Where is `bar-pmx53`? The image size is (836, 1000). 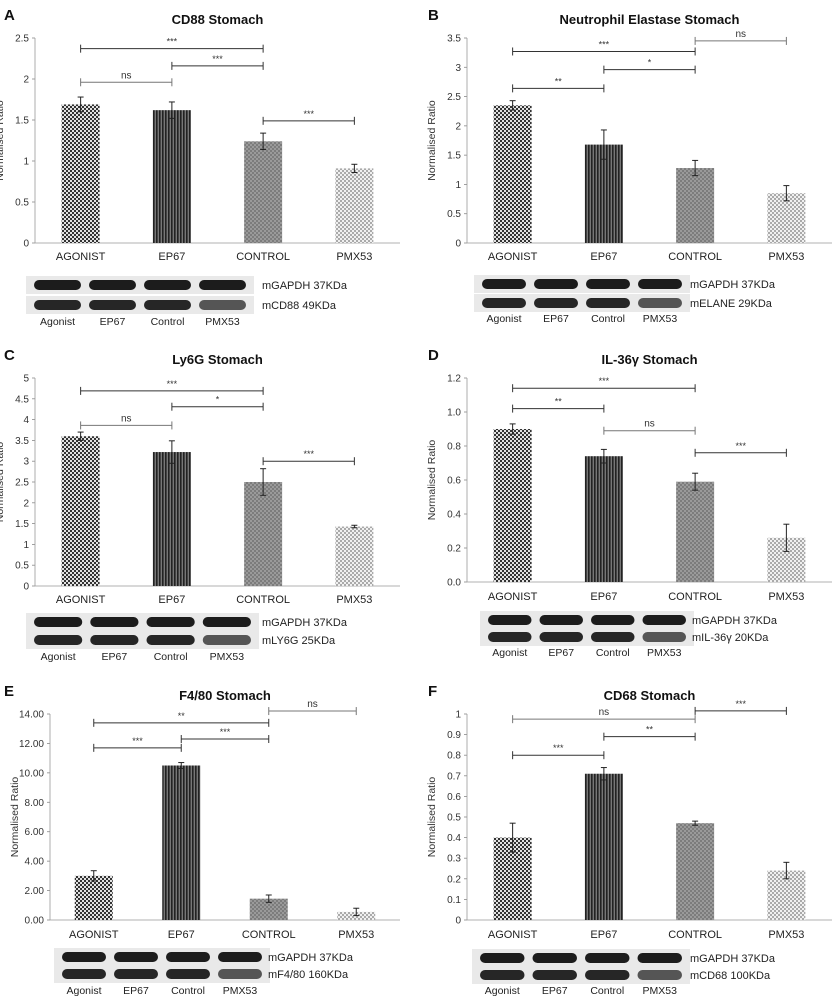 bar-pmx53 is located at coordinates (354, 205).